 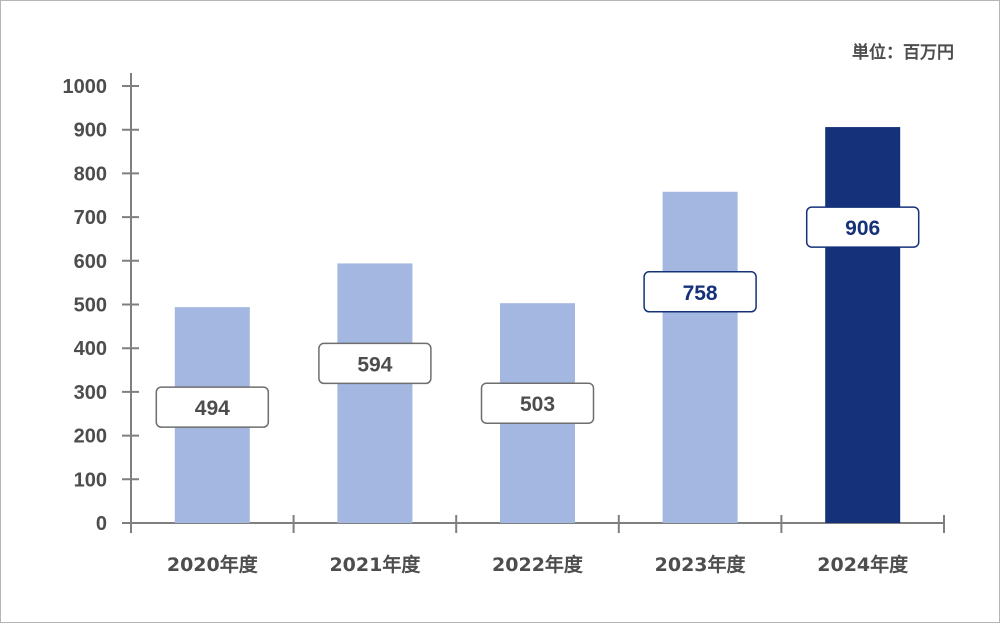 I want to click on y-tick-label: 1000, so click(x=85, y=87).